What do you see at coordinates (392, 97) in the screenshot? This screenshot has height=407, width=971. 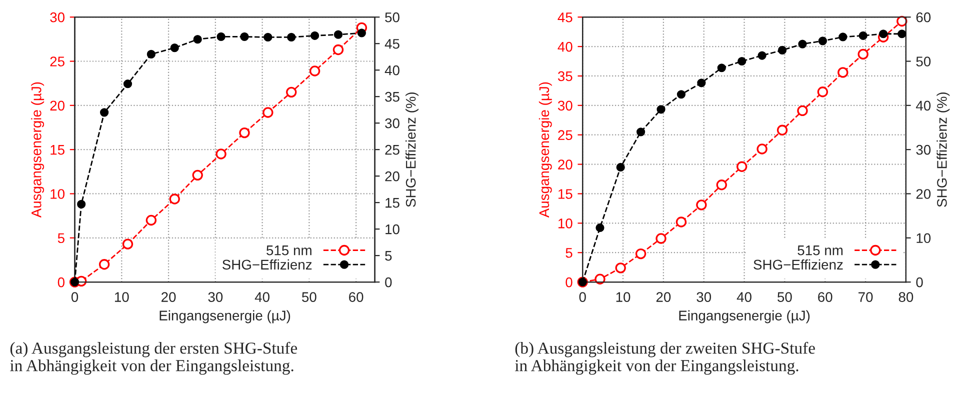 I see `y2-tick-label: 35` at bounding box center [392, 97].